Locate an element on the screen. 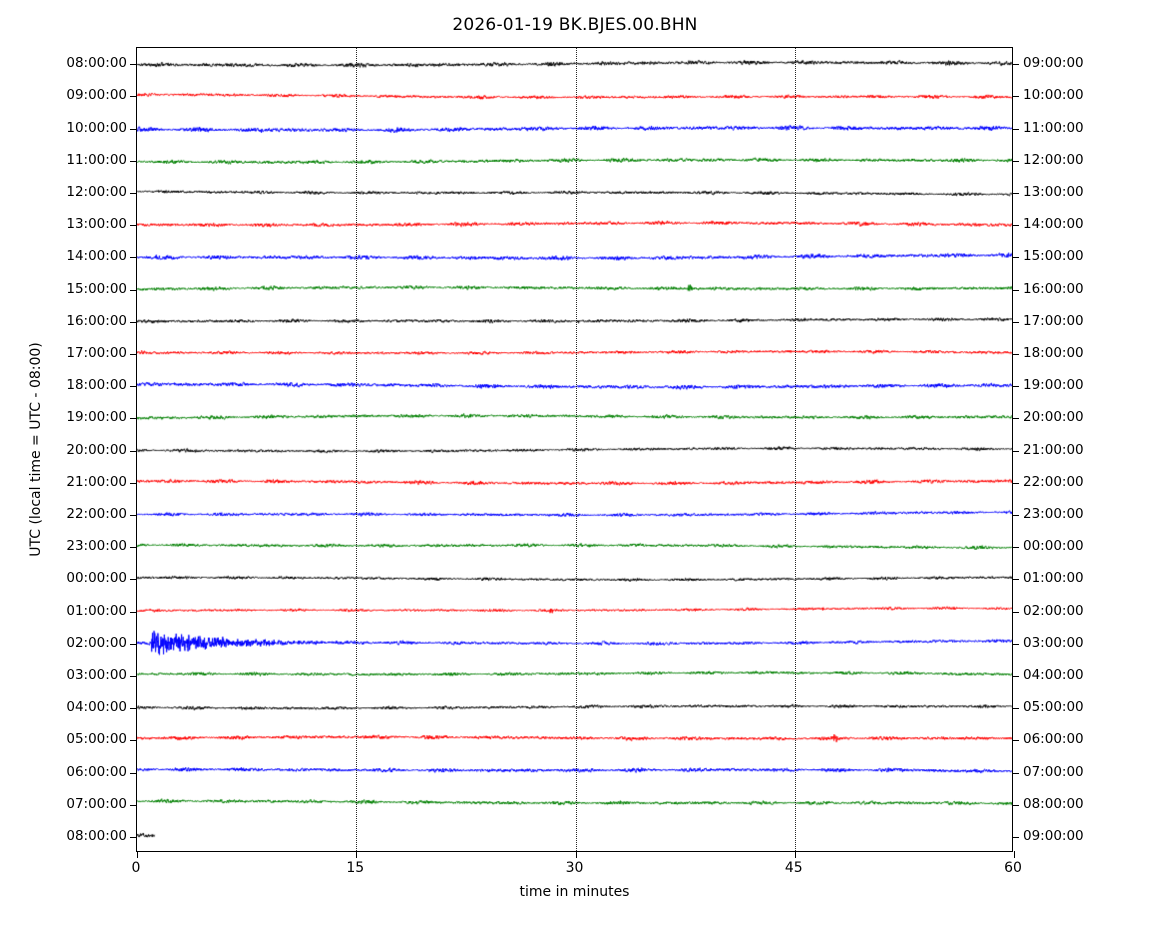 This screenshot has height=950, width=1150. y-axis-left-label: 01:00:00 is located at coordinates (96, 610).